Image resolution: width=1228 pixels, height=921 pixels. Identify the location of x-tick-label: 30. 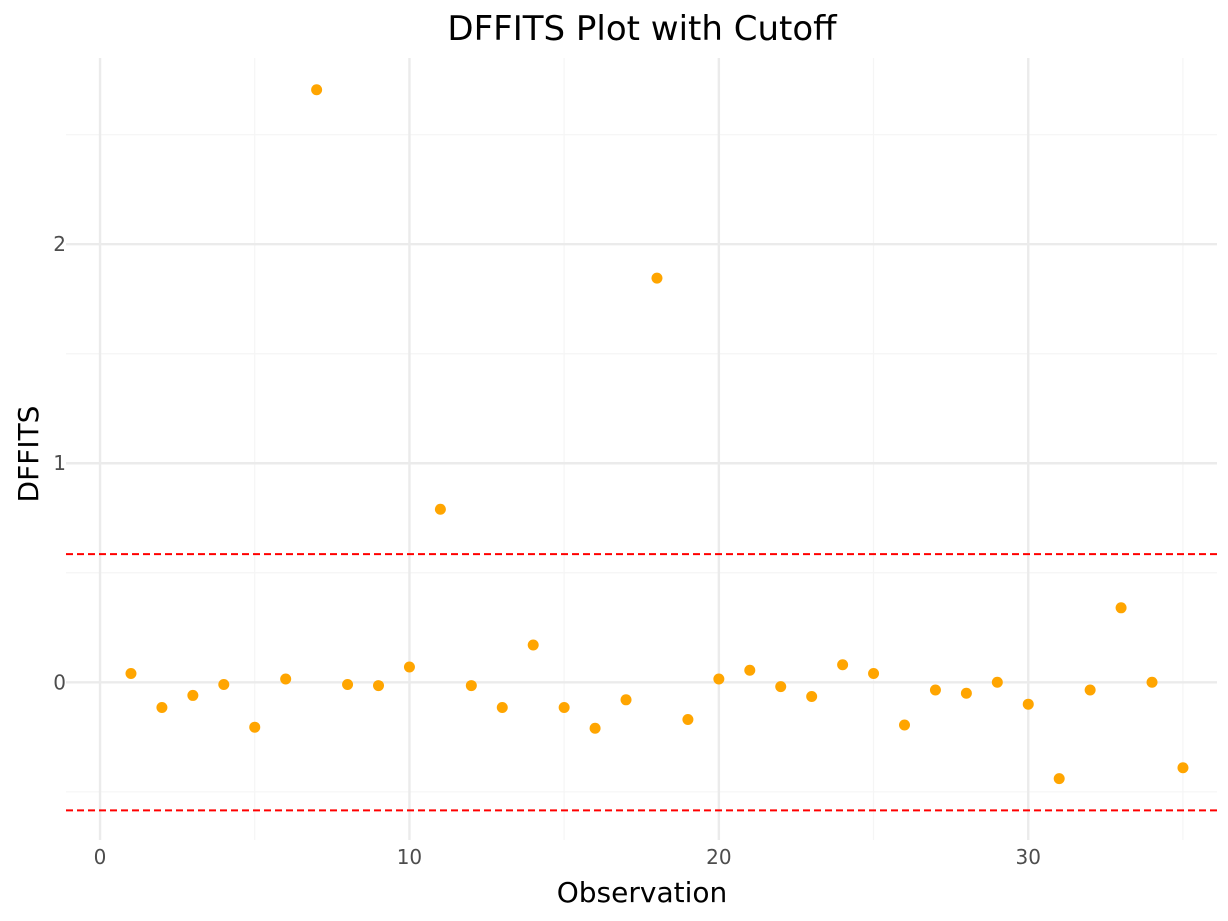
(1028, 857).